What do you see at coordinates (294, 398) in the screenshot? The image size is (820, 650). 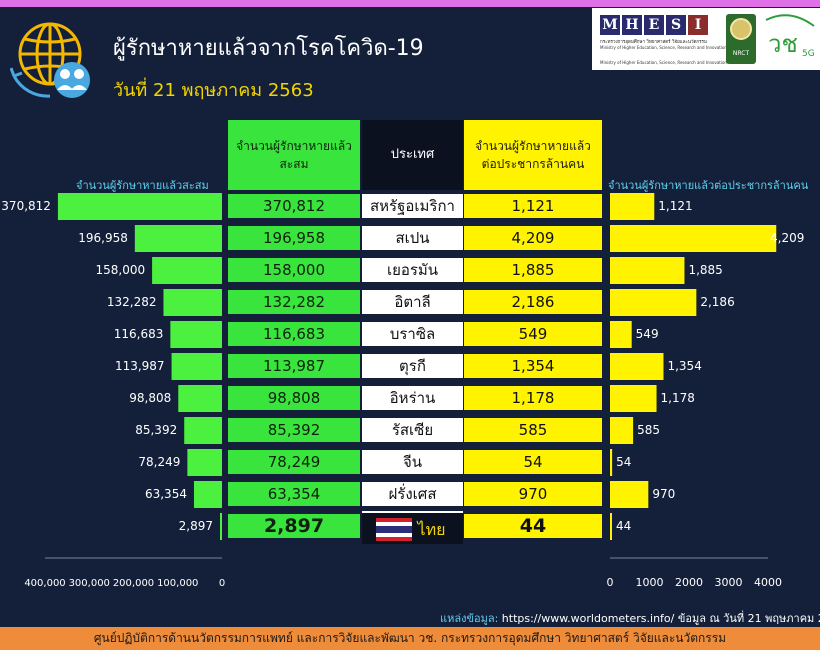 I see `cumulative-cell: 98,808` at bounding box center [294, 398].